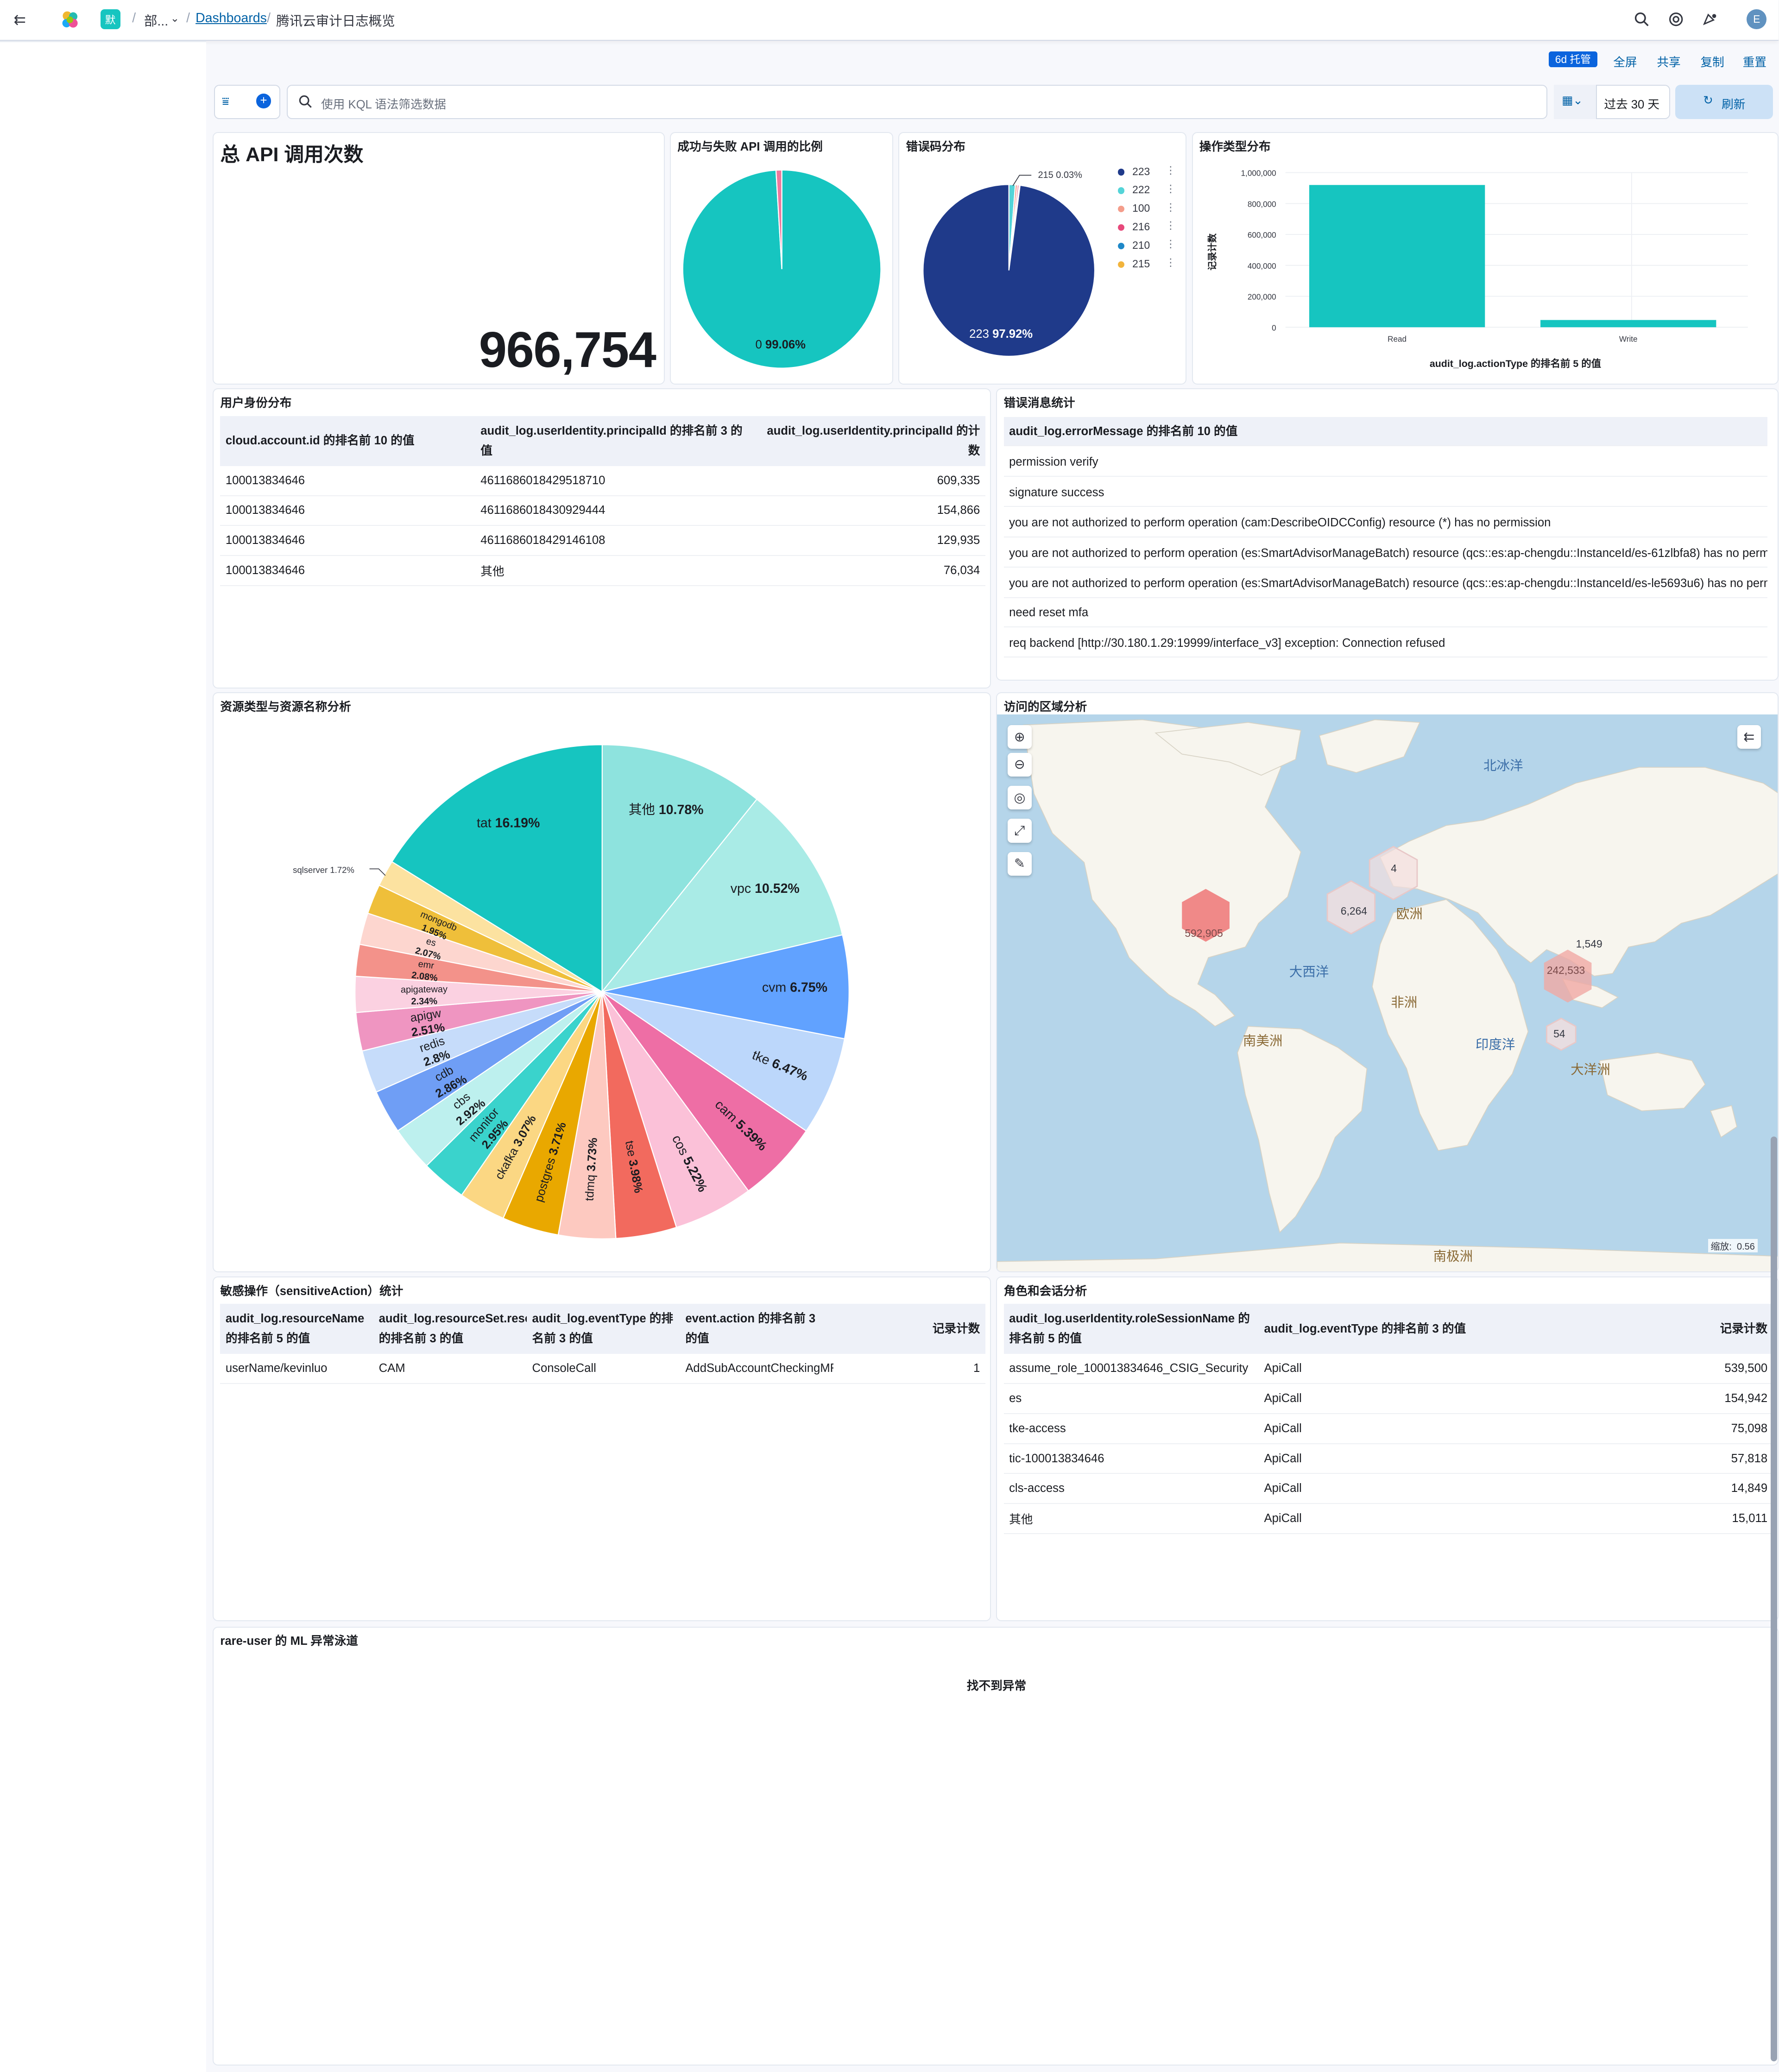 Image resolution: width=1779 pixels, height=2072 pixels. I want to click on bar-Write, so click(1628, 324).